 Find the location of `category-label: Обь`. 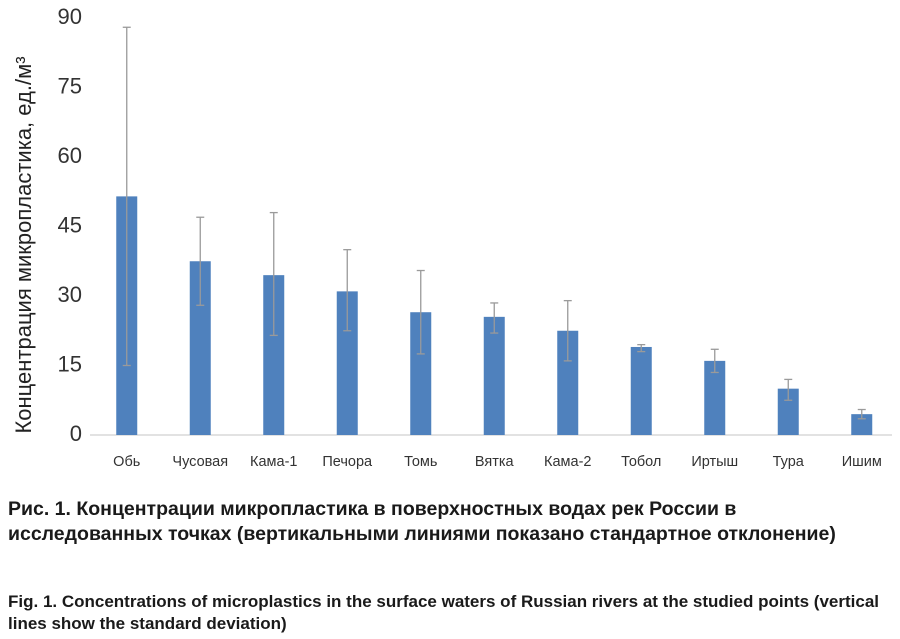

category-label: Обь is located at coordinates (126, 462).